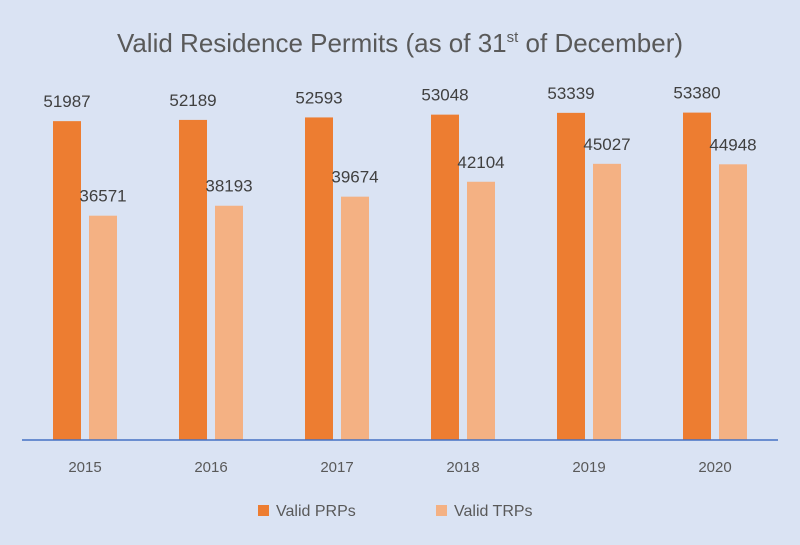  What do you see at coordinates (192, 100) in the screenshot?
I see `data-label-valid-prps-2016: 52189` at bounding box center [192, 100].